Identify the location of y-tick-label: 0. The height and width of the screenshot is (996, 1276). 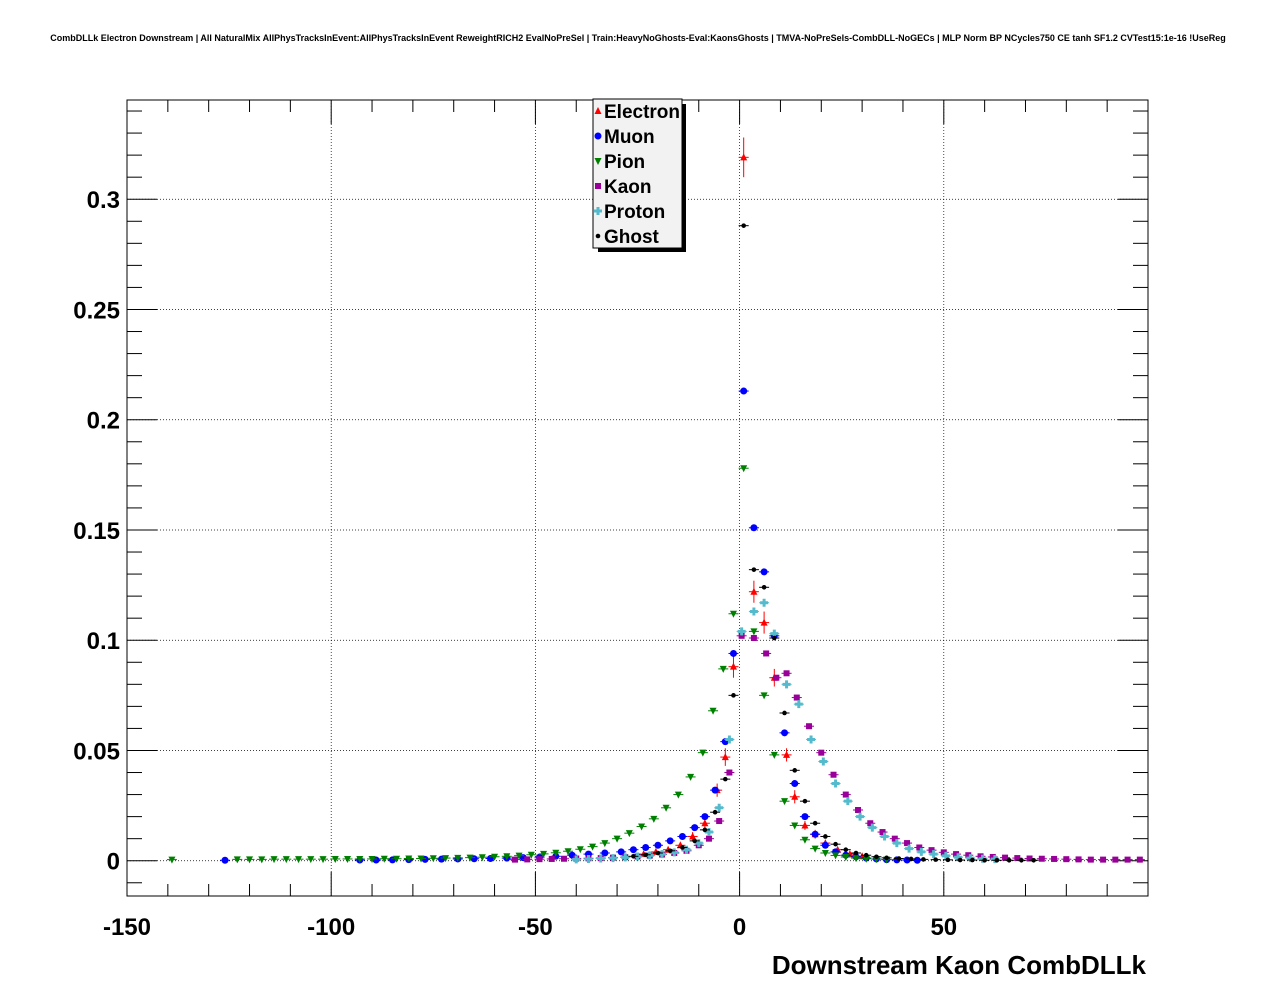
(113, 862).